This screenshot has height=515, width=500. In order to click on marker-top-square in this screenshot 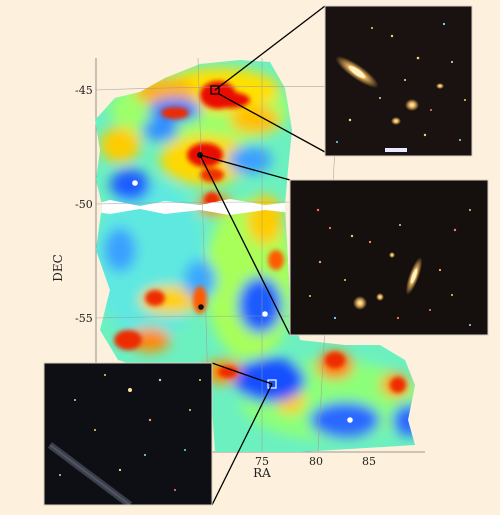, I will do `click(215, 90)`.